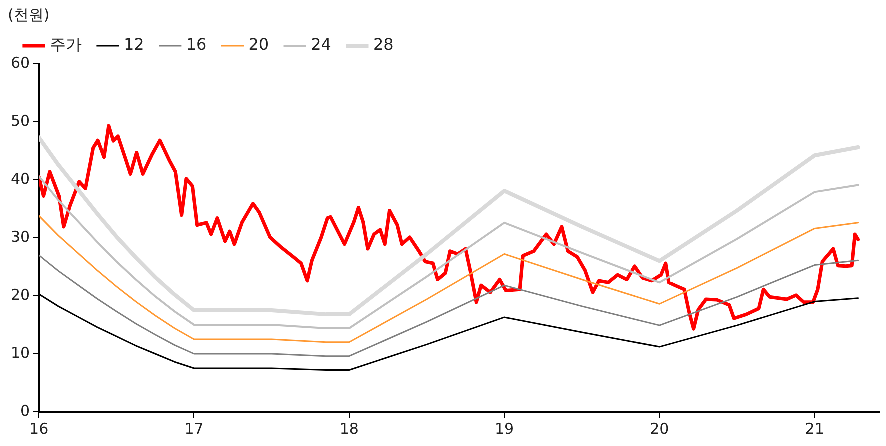 The image size is (886, 446). I want to click on y-tick-label: 40, so click(20, 179).